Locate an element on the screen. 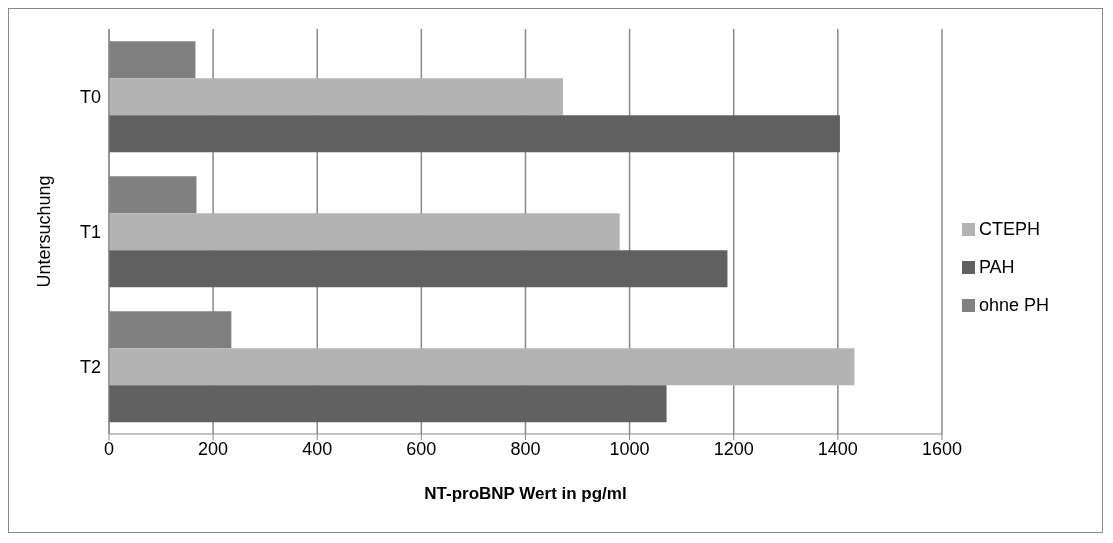  y-tick-label: T2 is located at coordinates (90, 366).